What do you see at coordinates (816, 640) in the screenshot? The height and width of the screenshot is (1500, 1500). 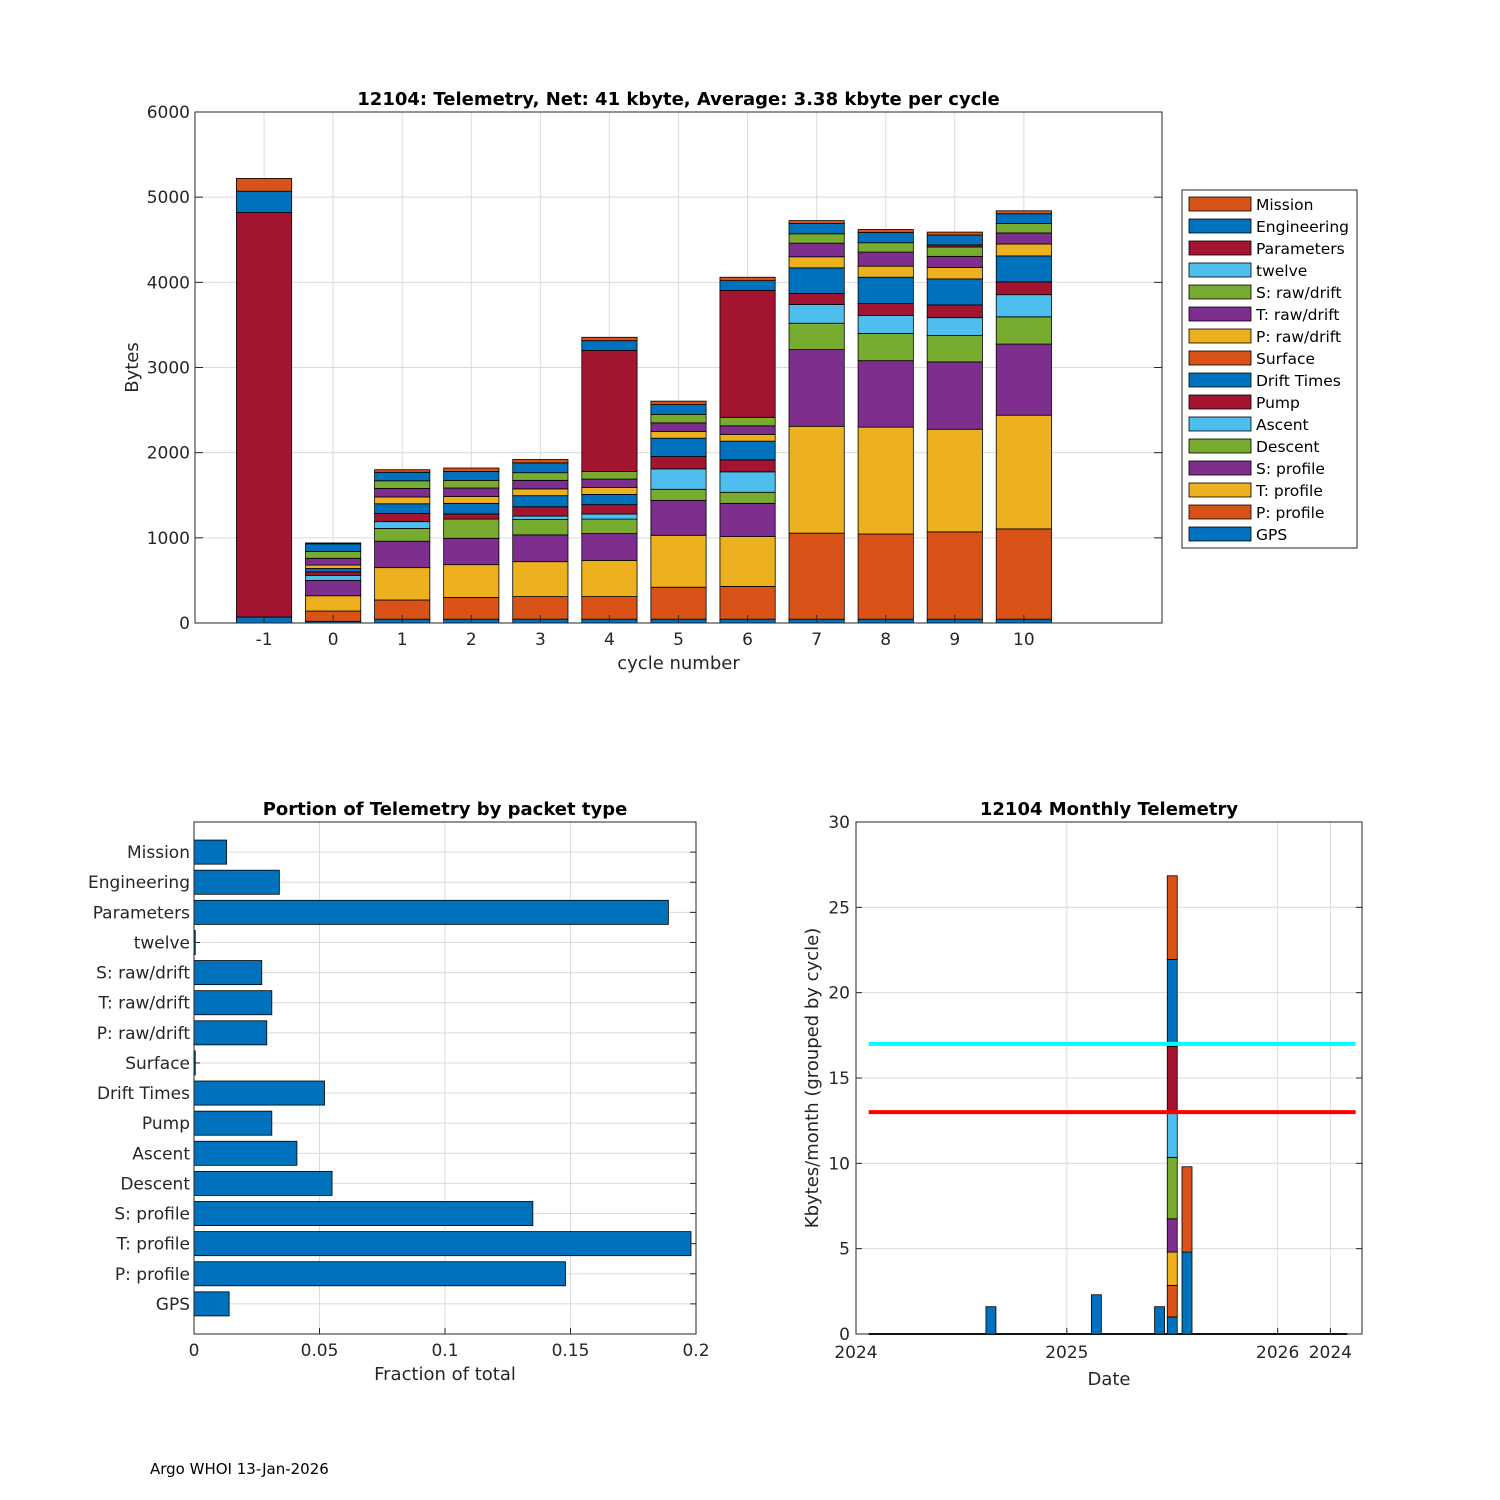 I see `x-tick-label: 7` at bounding box center [816, 640].